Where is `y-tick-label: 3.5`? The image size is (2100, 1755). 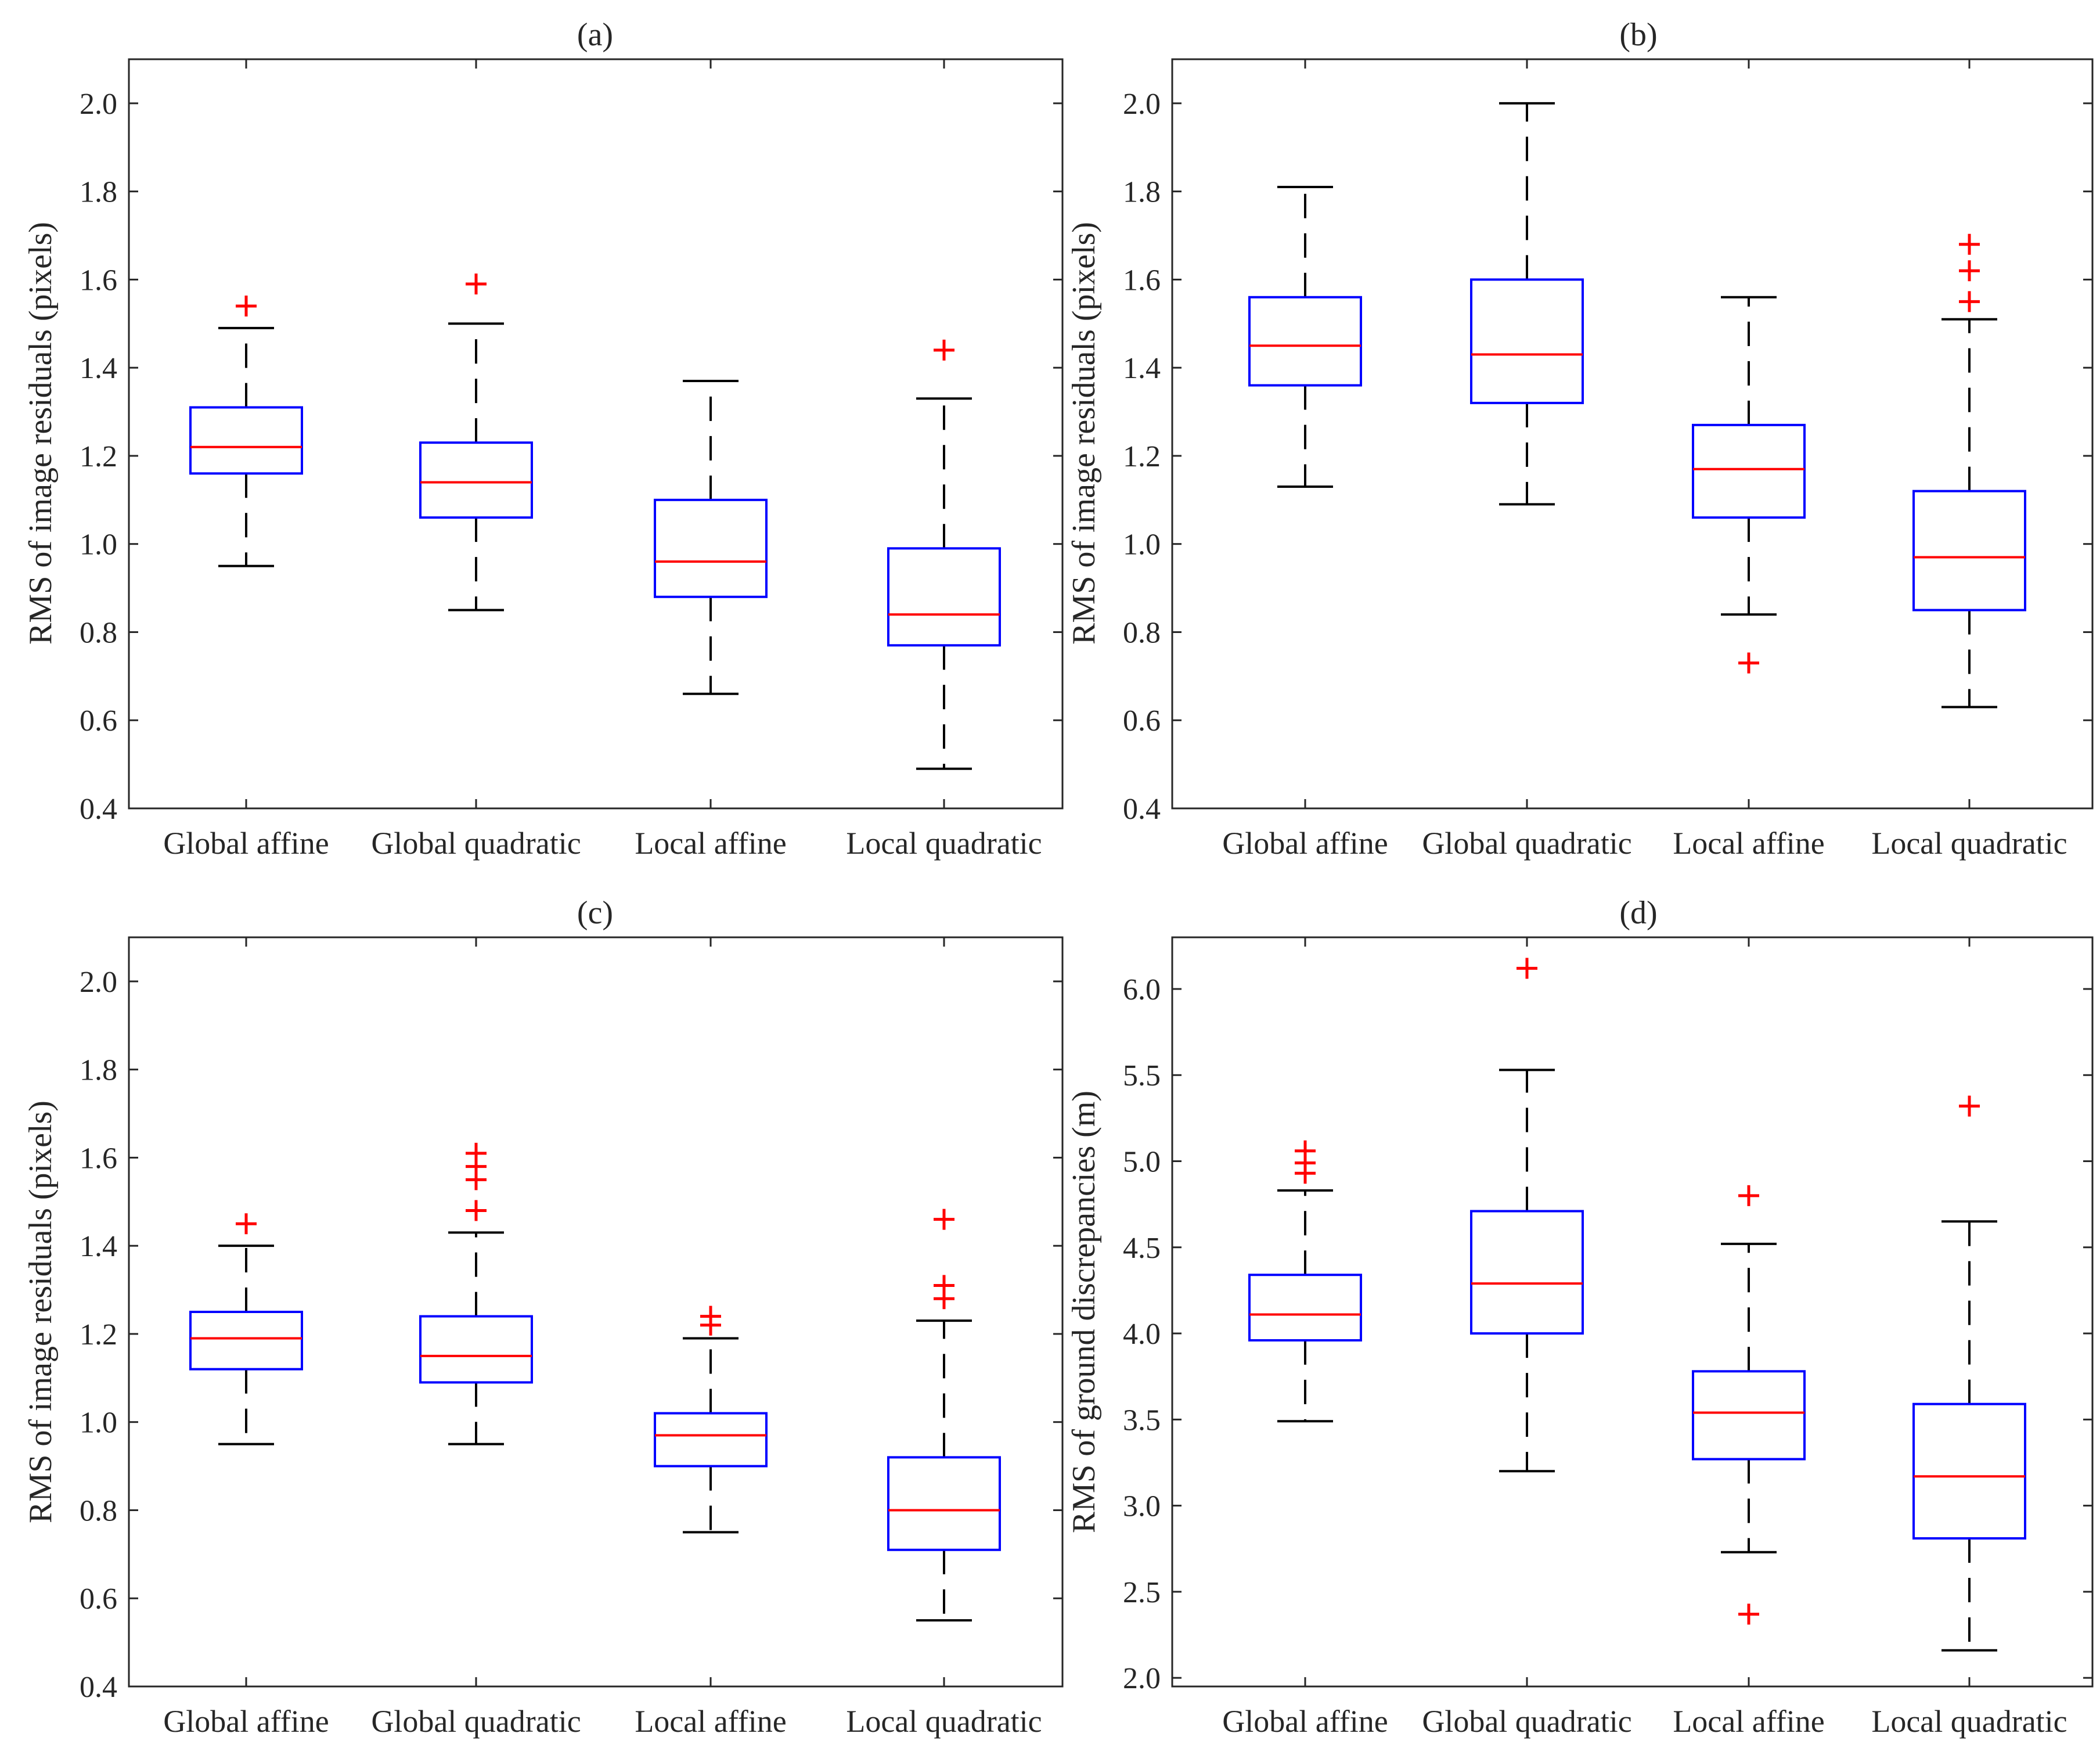
y-tick-label: 3.5 is located at coordinates (1142, 1420).